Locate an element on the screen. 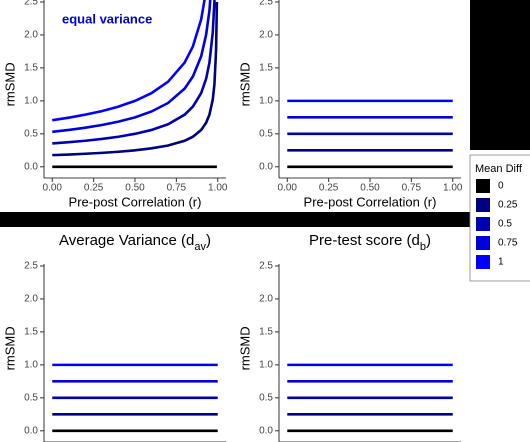  title-part: av is located at coordinates (200, 247).